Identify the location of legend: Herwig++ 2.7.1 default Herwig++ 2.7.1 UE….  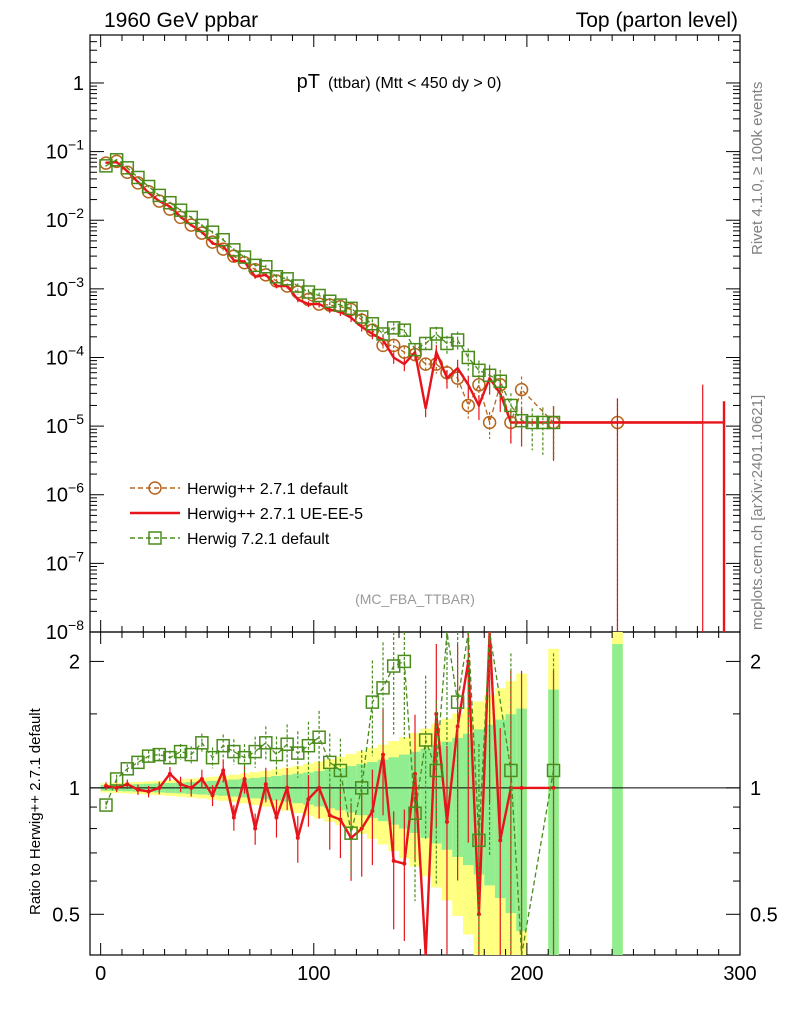
(246, 514).